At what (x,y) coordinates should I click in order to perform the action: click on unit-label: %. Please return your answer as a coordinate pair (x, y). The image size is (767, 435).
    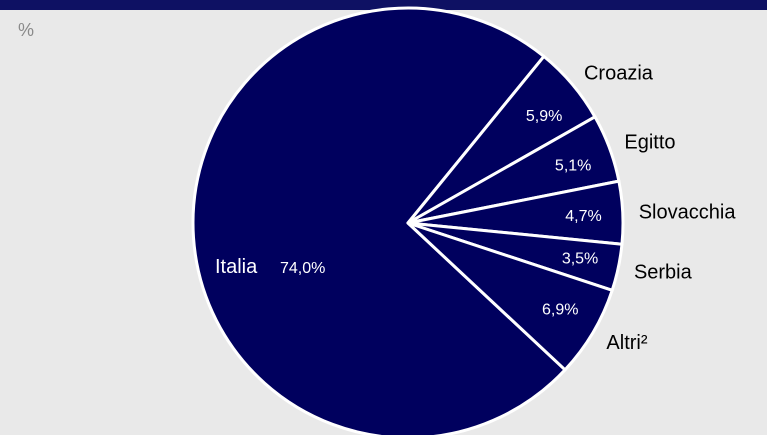
    Looking at the image, I should click on (26, 30).